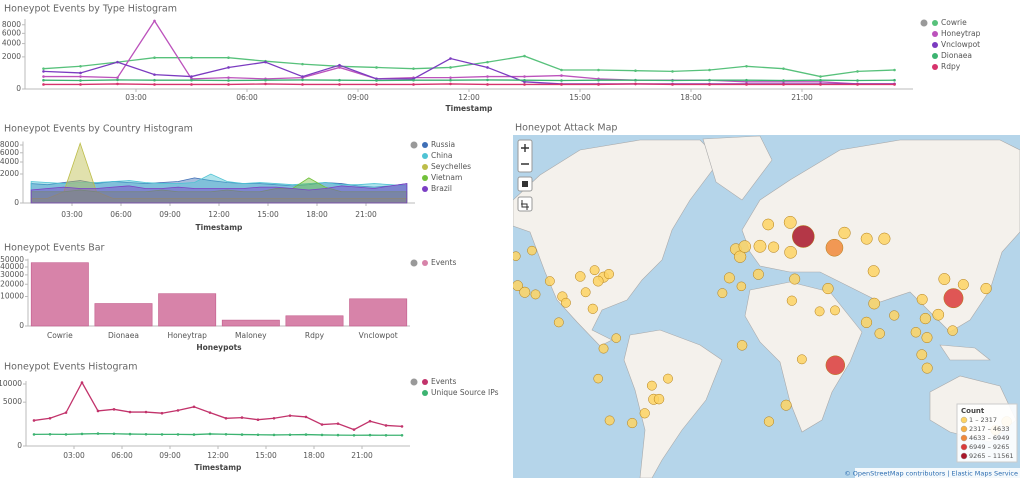  Describe the element at coordinates (251, 335) in the screenshot. I see `x-tick-label: Maloney` at that location.